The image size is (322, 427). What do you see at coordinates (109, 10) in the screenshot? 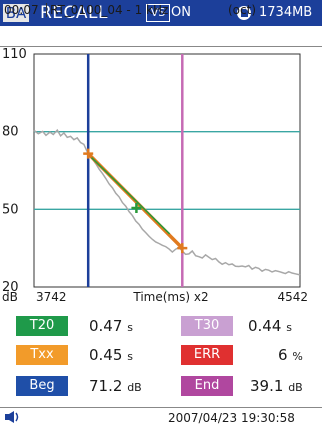
I see `file-name: RT_0100_04 - 1 kHz` at bounding box center [109, 10].